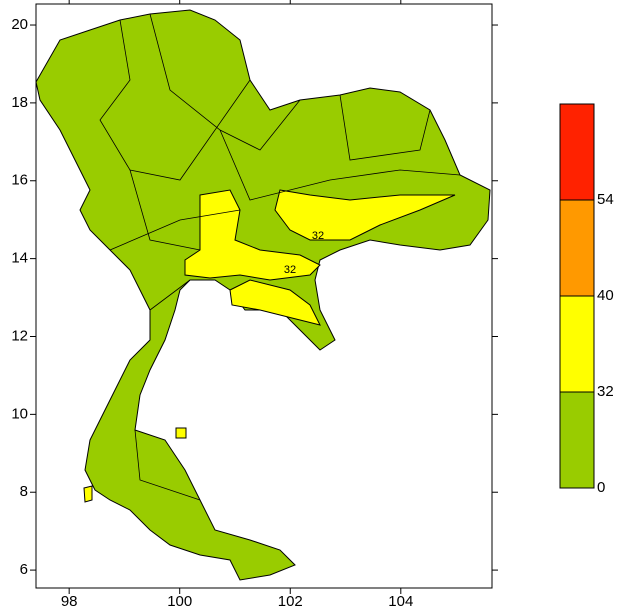  What do you see at coordinates (19, 335) in the screenshot?
I see `y-tick-label: 12` at bounding box center [19, 335].